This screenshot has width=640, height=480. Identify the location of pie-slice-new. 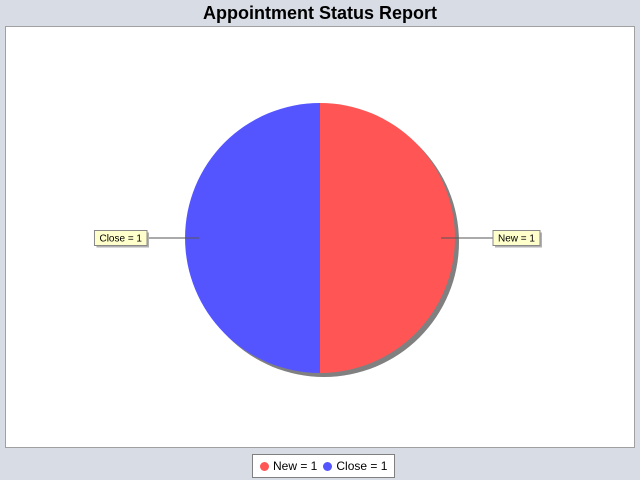
(387, 238).